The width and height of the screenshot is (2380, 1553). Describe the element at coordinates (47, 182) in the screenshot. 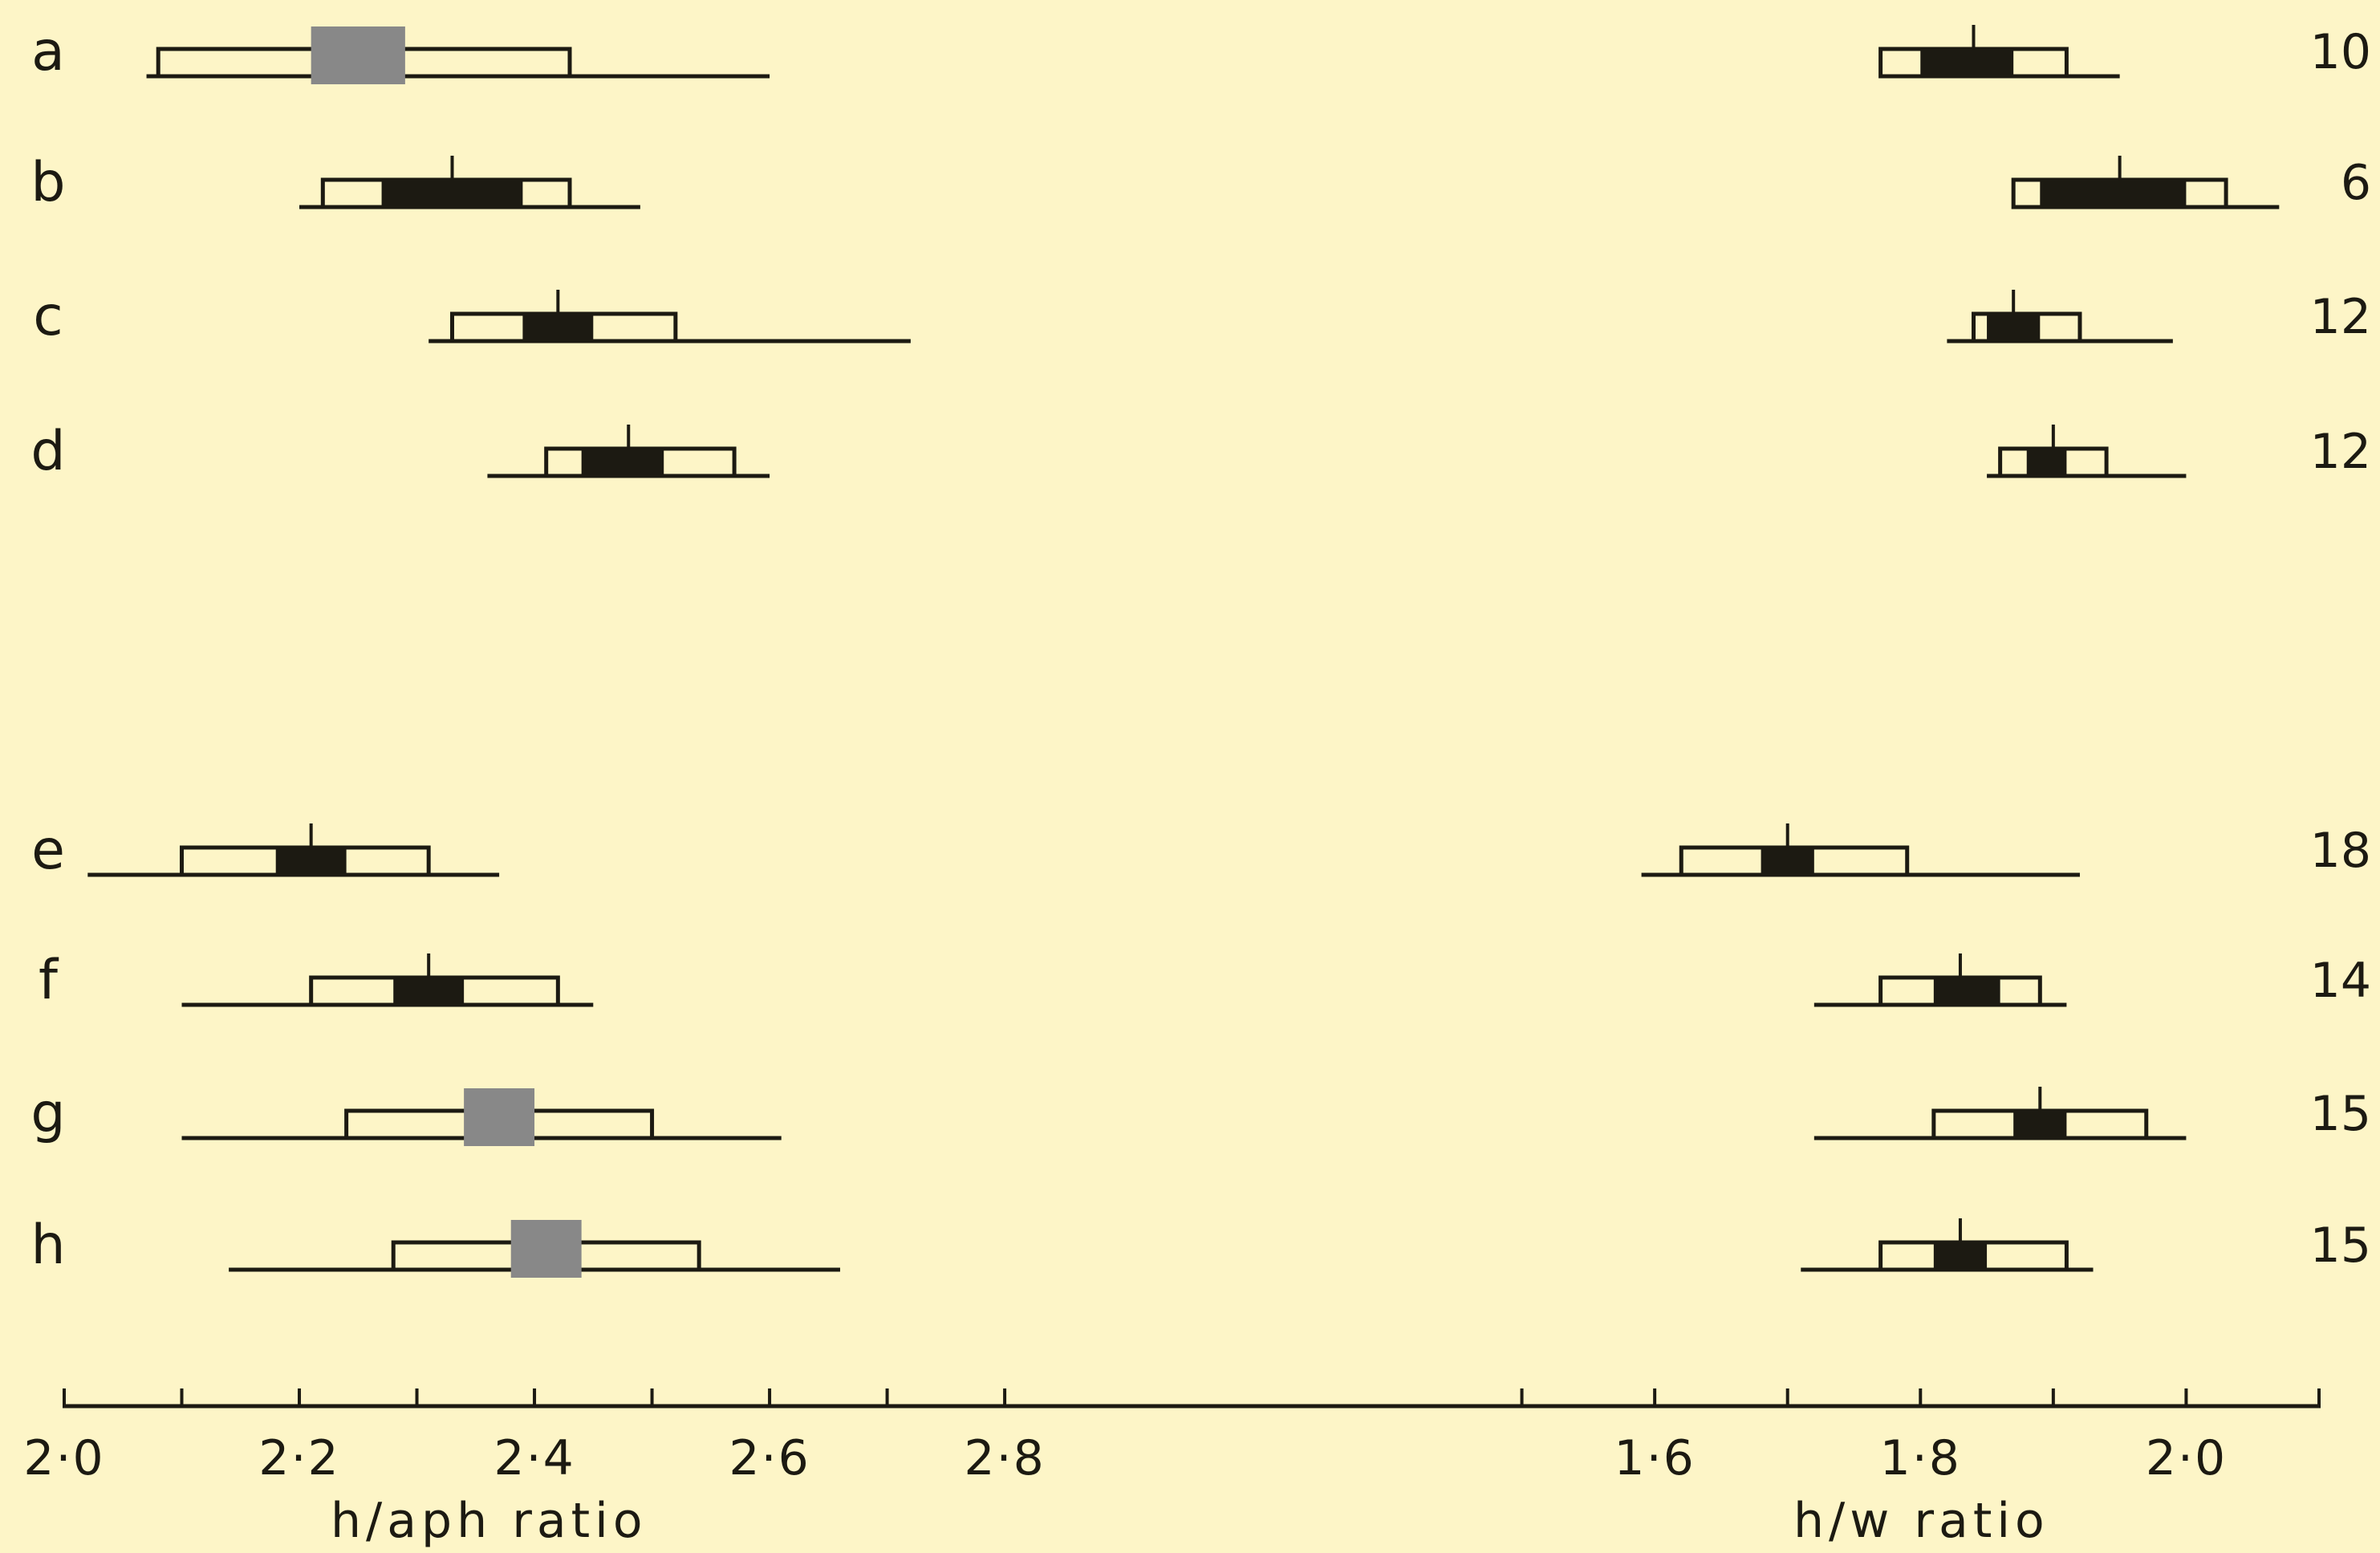

I see `row-label: b` at that location.